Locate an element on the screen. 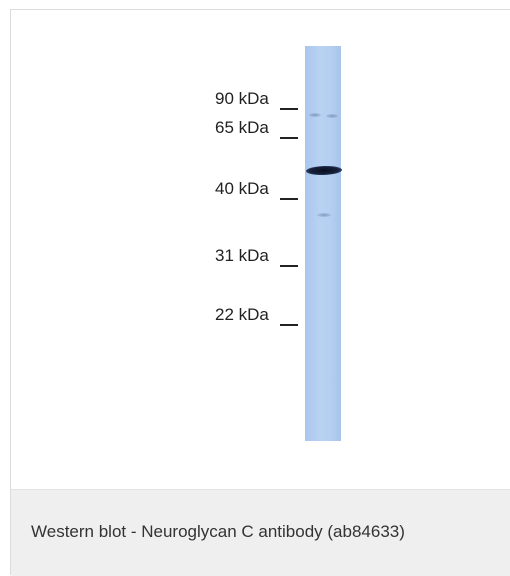 The height and width of the screenshot is (576, 510). marker-label-40: 40 kDa is located at coordinates (242, 188).